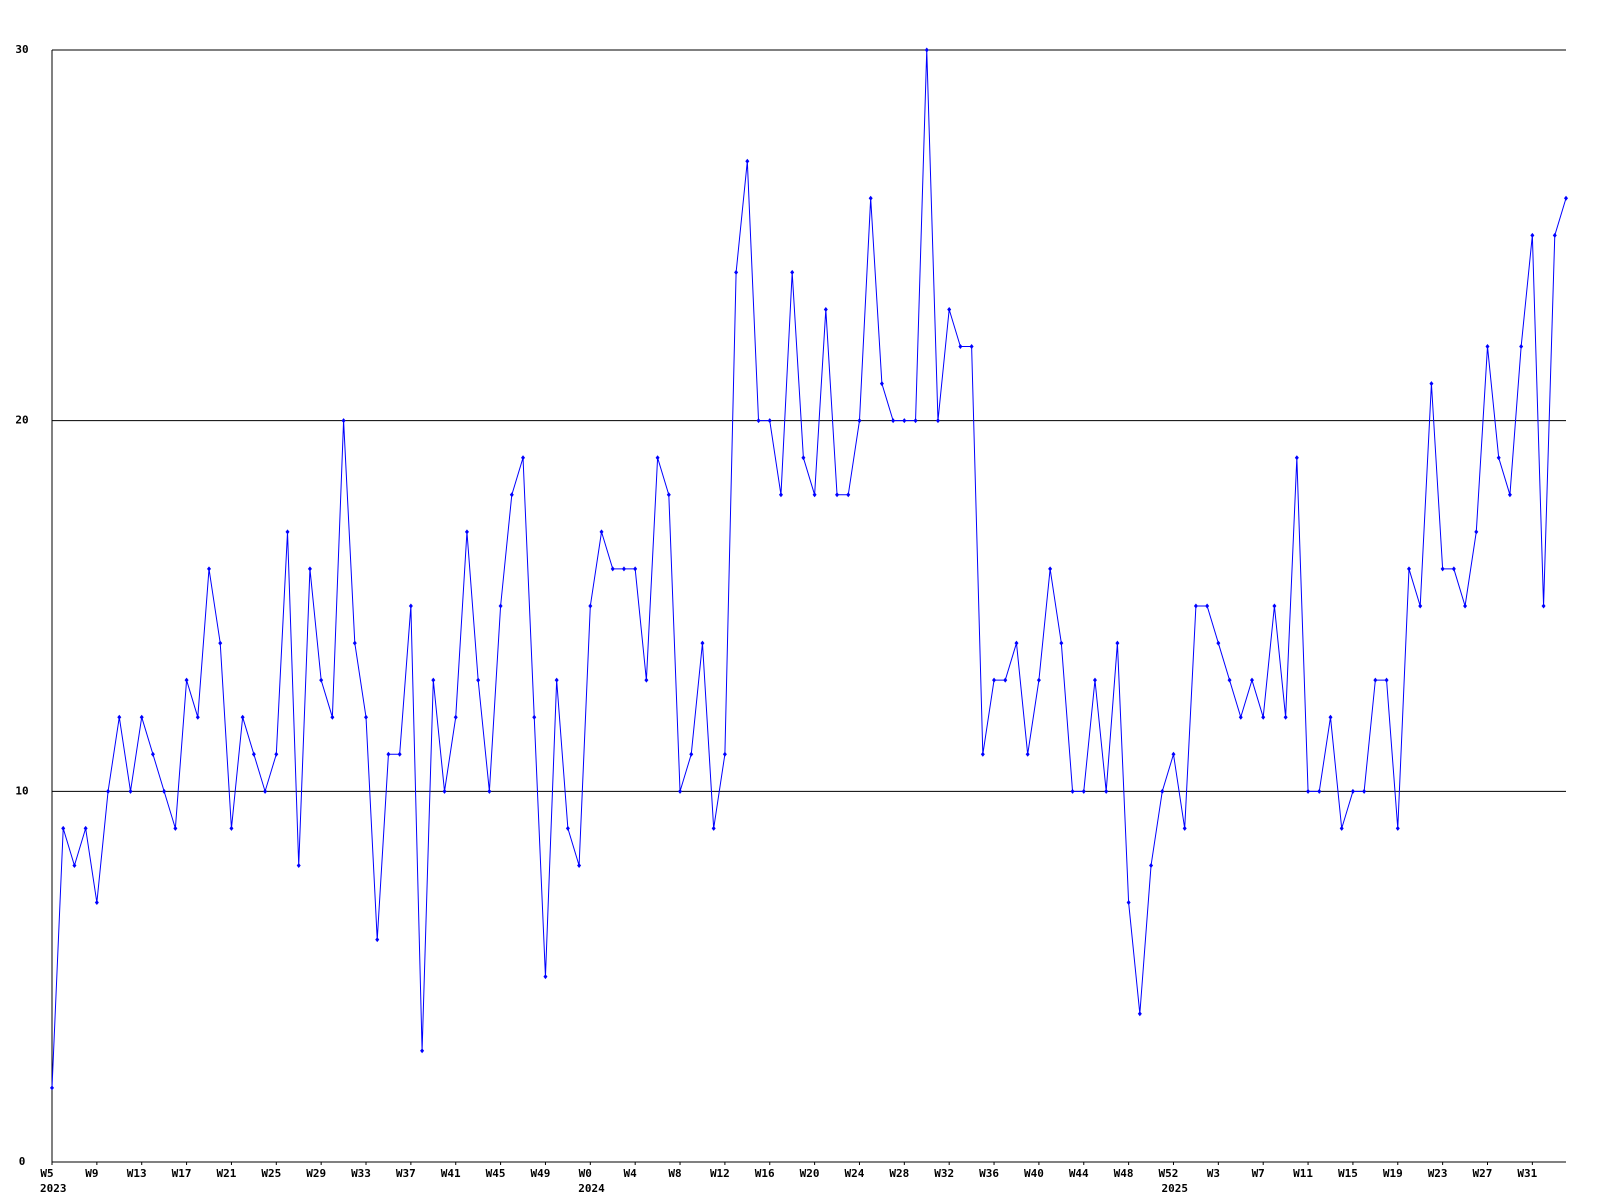  Describe the element at coordinates (585, 1173) in the screenshot. I see `x-tick-label: W0` at that location.